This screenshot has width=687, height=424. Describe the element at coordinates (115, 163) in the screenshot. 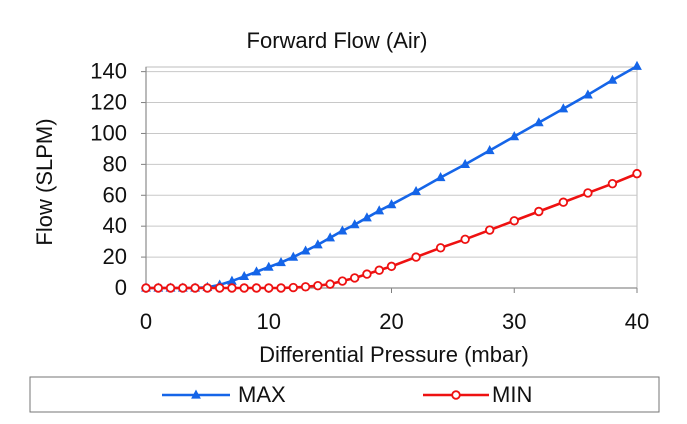

I see `y-tick-label: 80` at that location.